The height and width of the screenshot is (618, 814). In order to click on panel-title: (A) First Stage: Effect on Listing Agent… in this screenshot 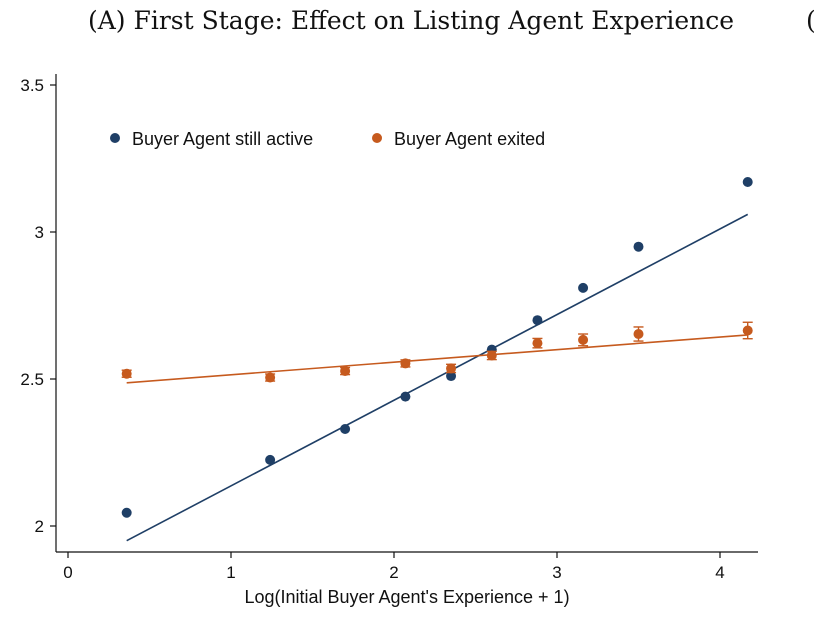, I will do `click(411, 20)`.